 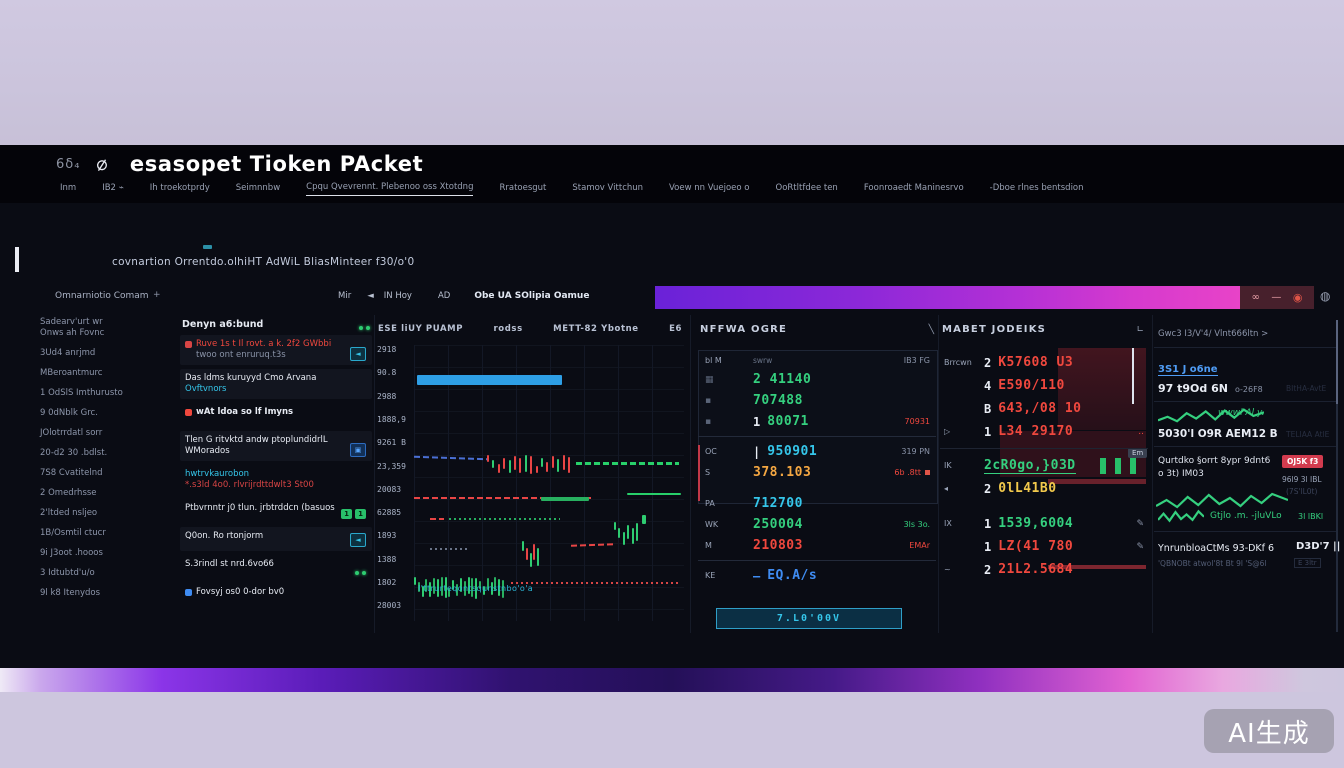 What do you see at coordinates (387, 582) in the screenshot?
I see `y-axis-label: 1802` at bounding box center [387, 582].